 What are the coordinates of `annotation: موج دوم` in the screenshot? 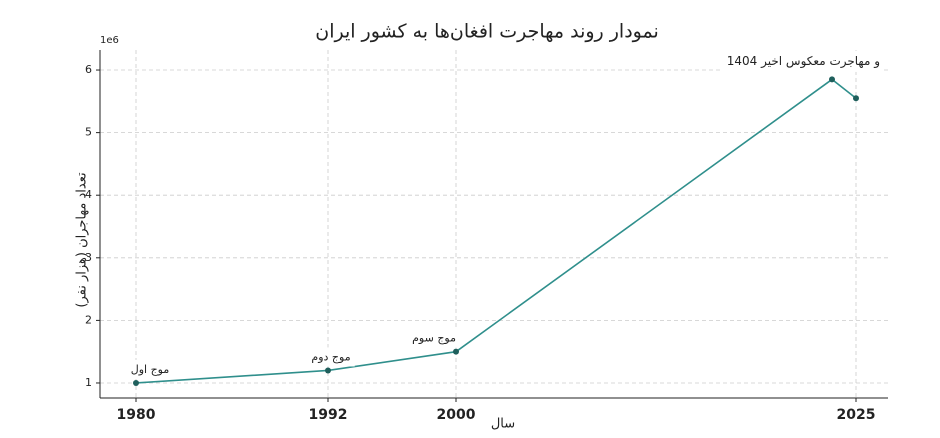 It's located at (330, 356).